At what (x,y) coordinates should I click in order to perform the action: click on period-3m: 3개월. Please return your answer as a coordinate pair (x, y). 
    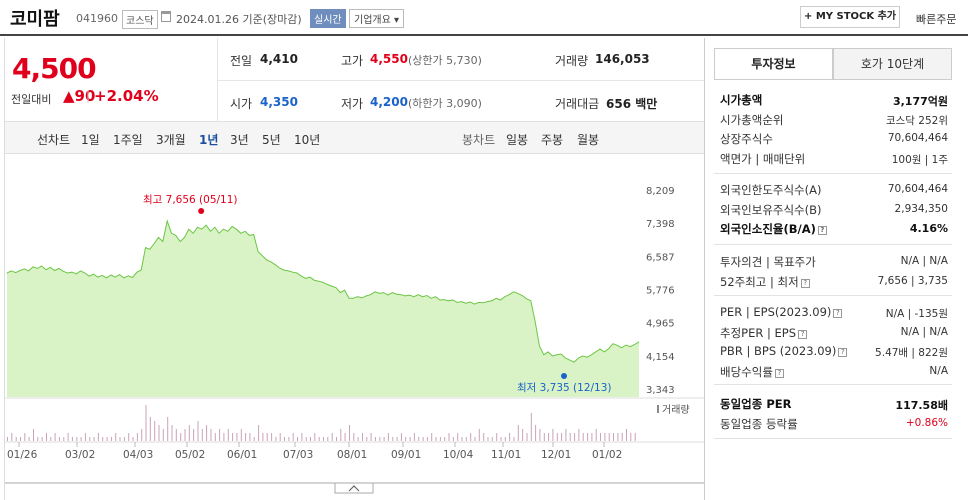
    Looking at the image, I should click on (171, 140).